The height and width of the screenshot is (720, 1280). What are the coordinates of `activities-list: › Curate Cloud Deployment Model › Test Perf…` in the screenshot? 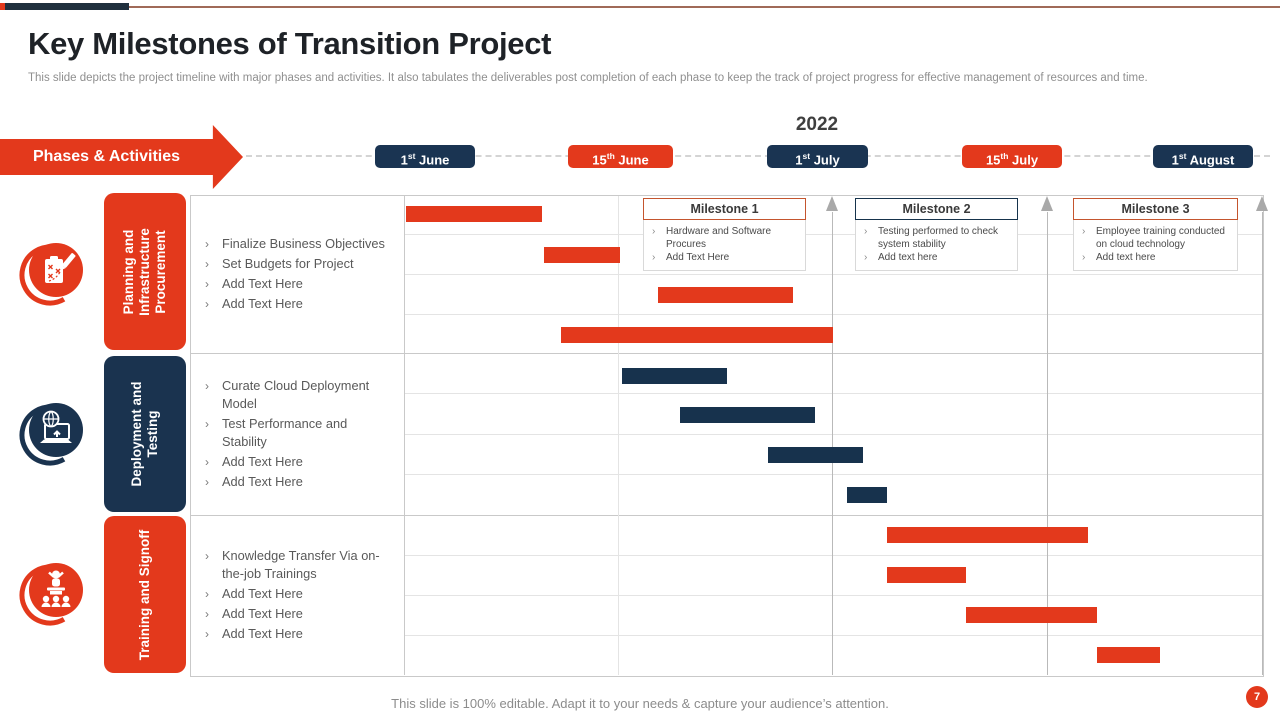 It's located at (297, 434).